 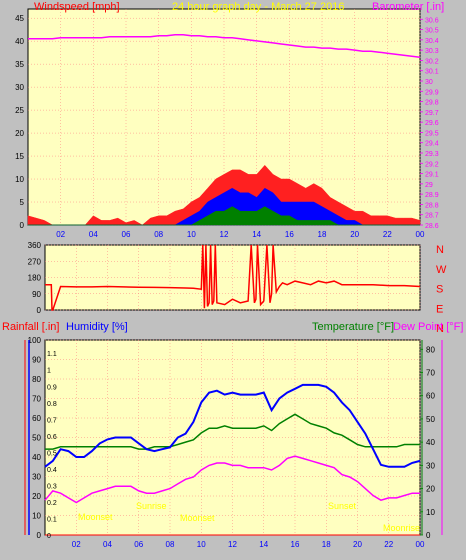 I want to click on temperature-y-tick-0: 0, so click(x=428, y=535).